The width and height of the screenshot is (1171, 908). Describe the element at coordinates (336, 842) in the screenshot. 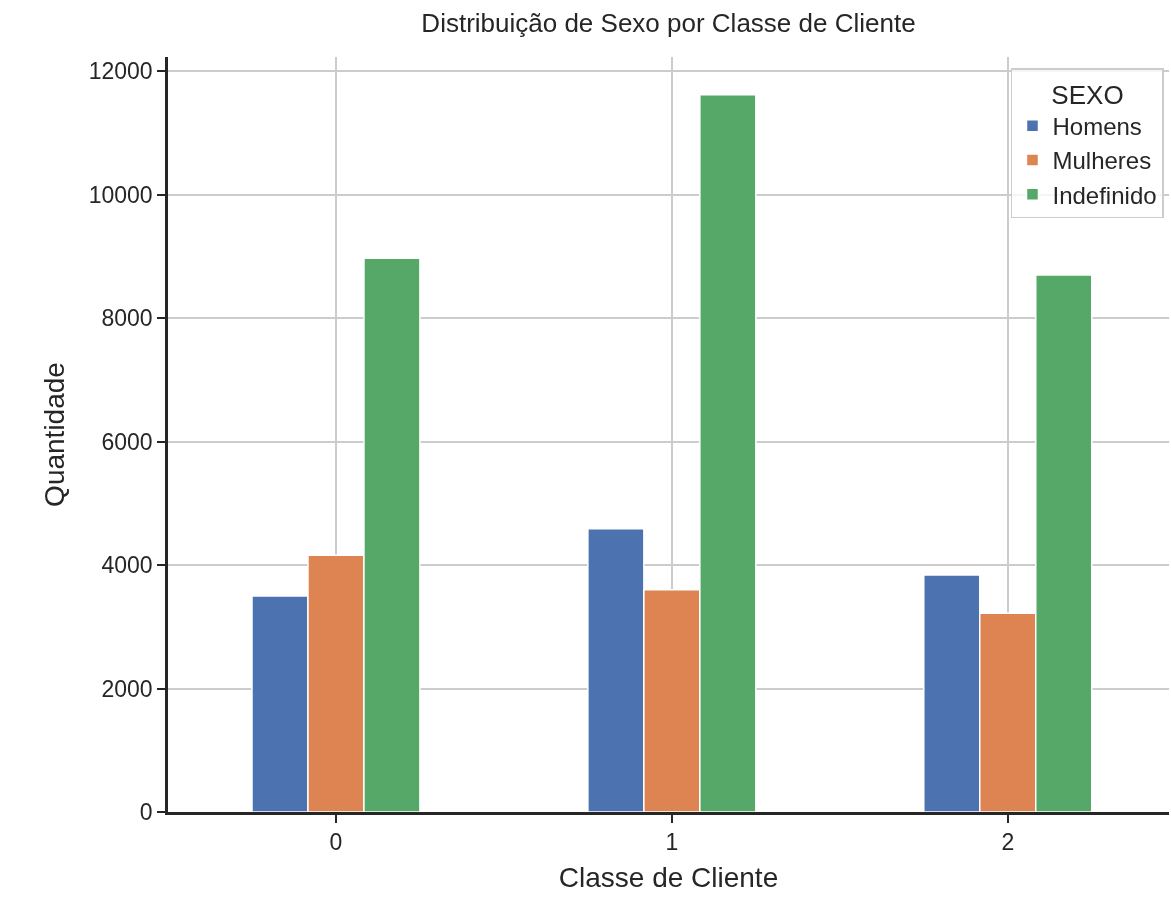

I see `x-tick-label: 0` at that location.